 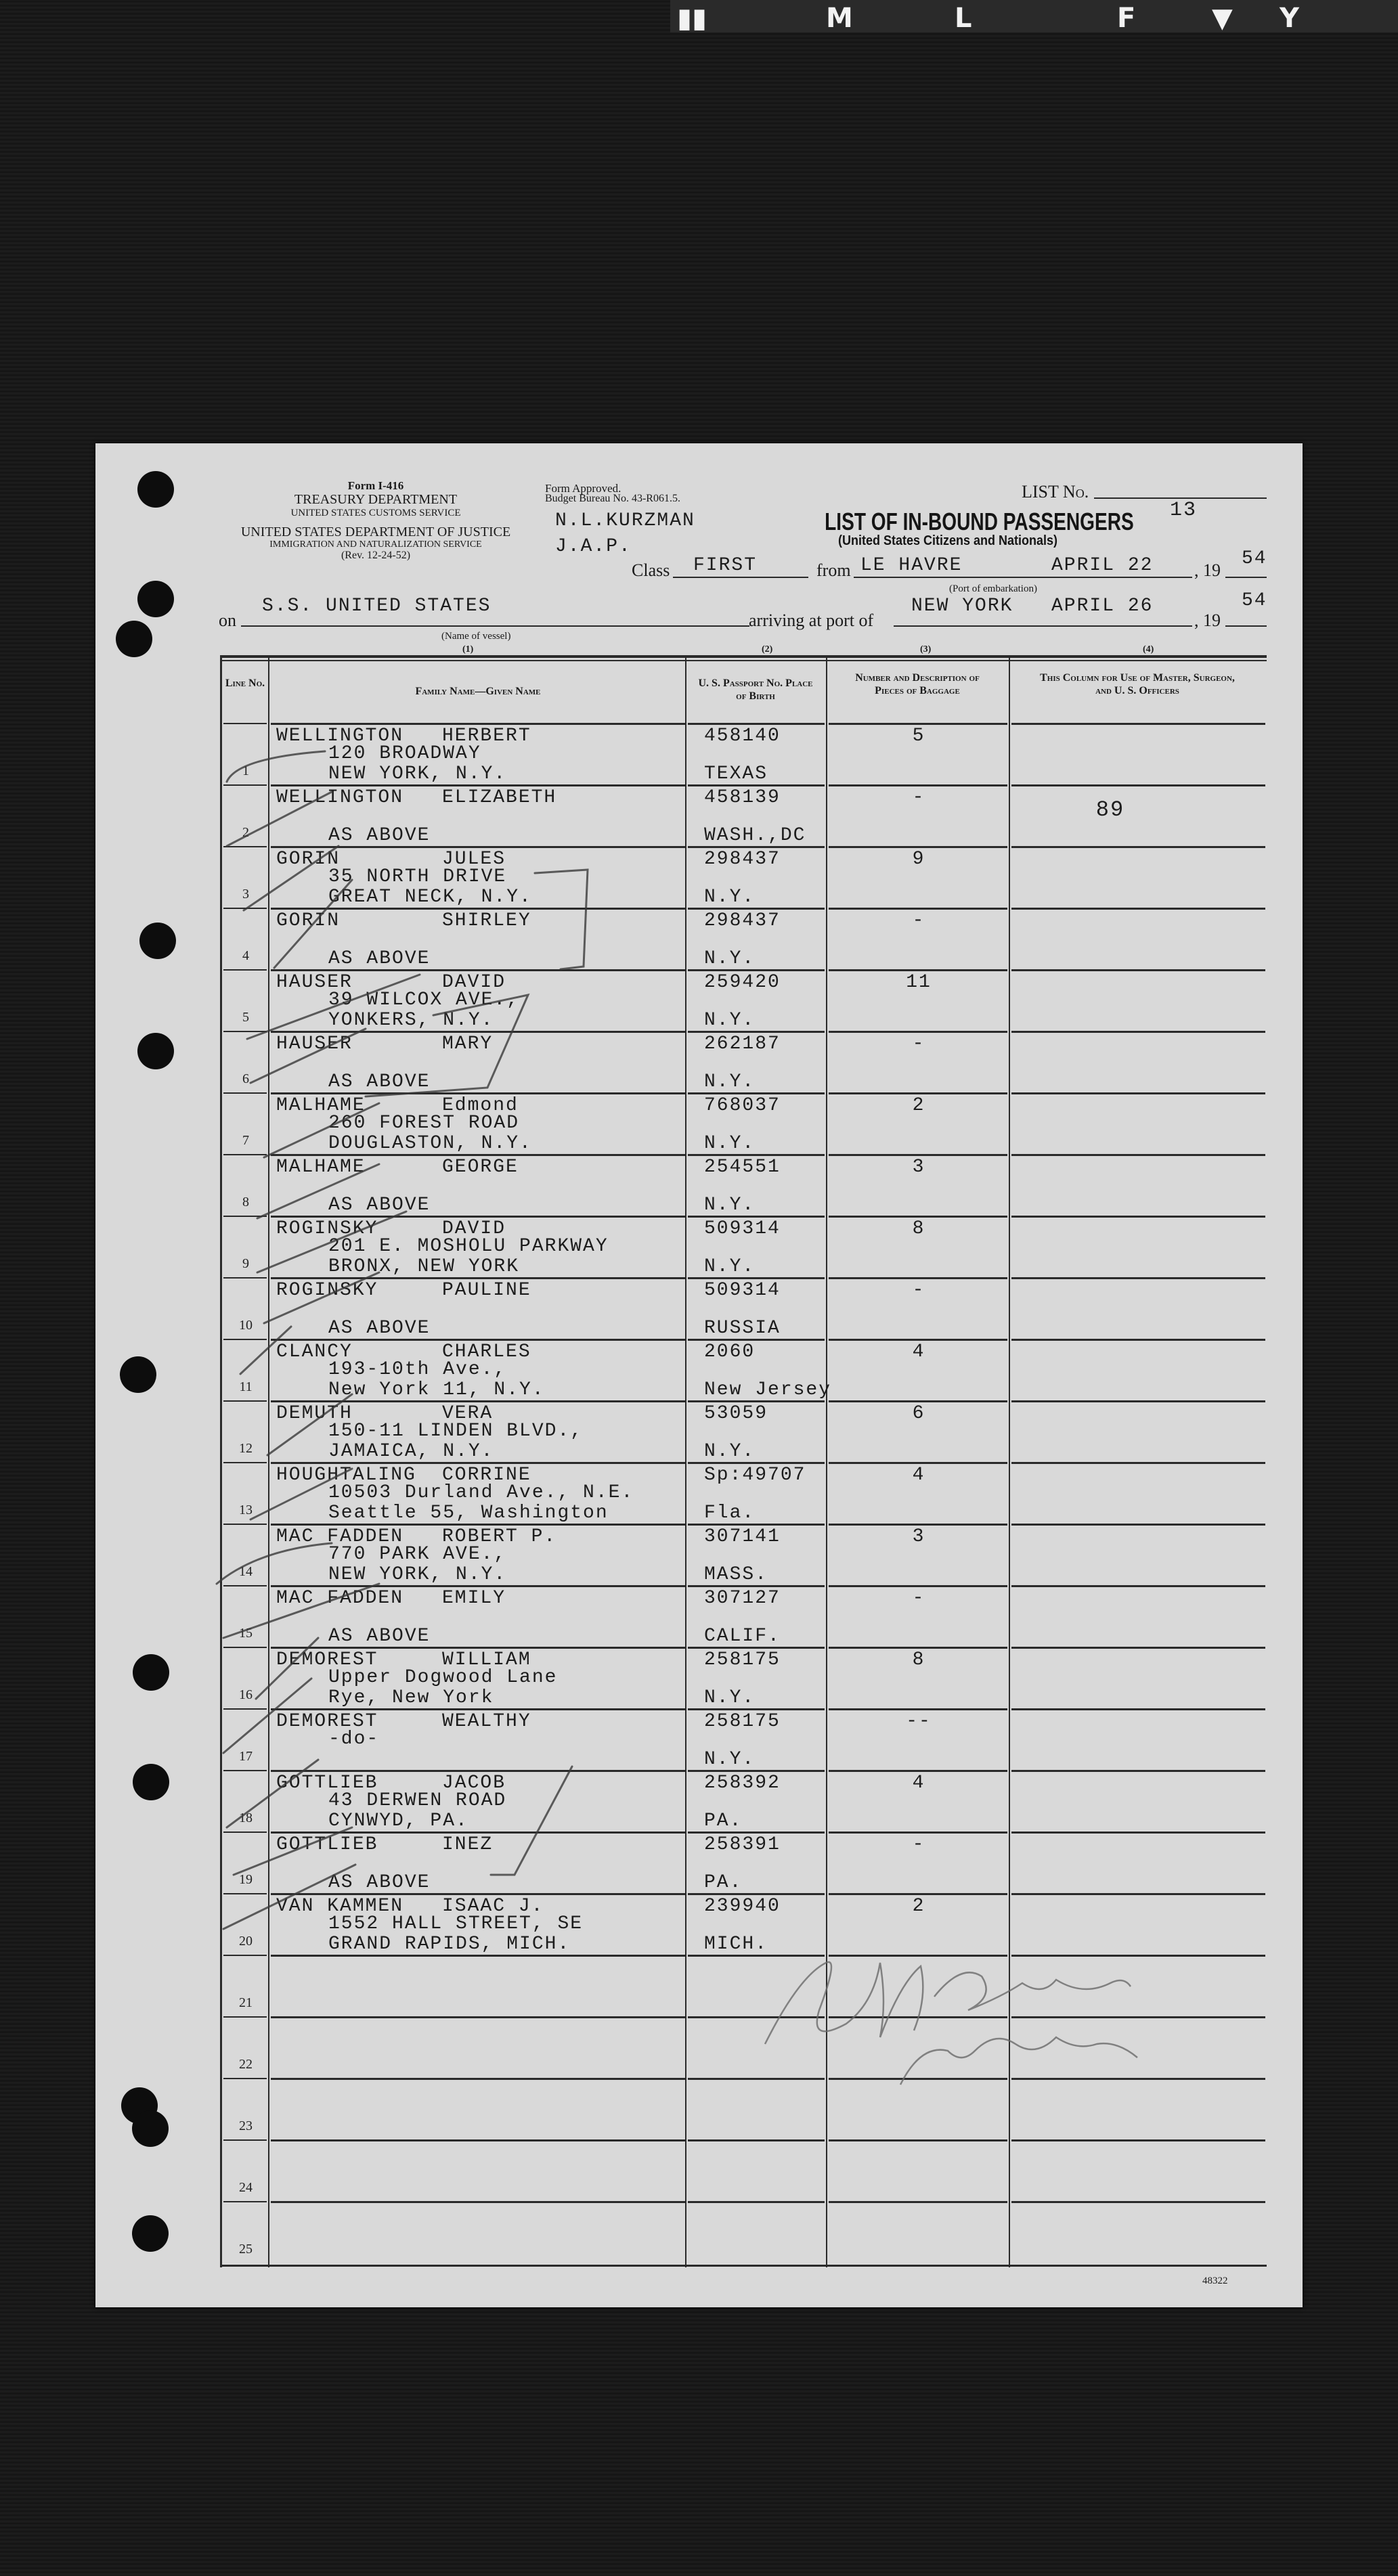 I want to click on given-name: ELIZABETH, so click(x=500, y=797).